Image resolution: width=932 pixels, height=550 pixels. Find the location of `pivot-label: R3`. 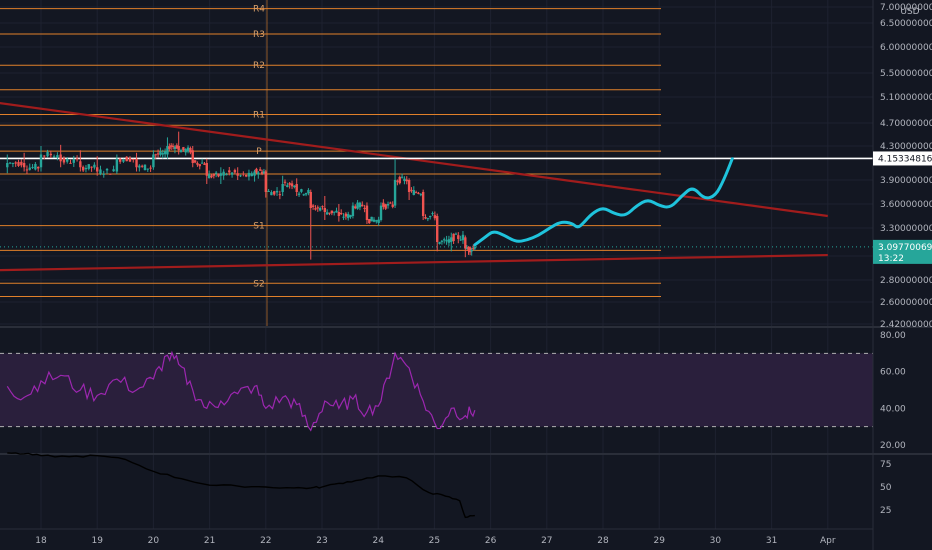

pivot-label: R3 is located at coordinates (259, 35).